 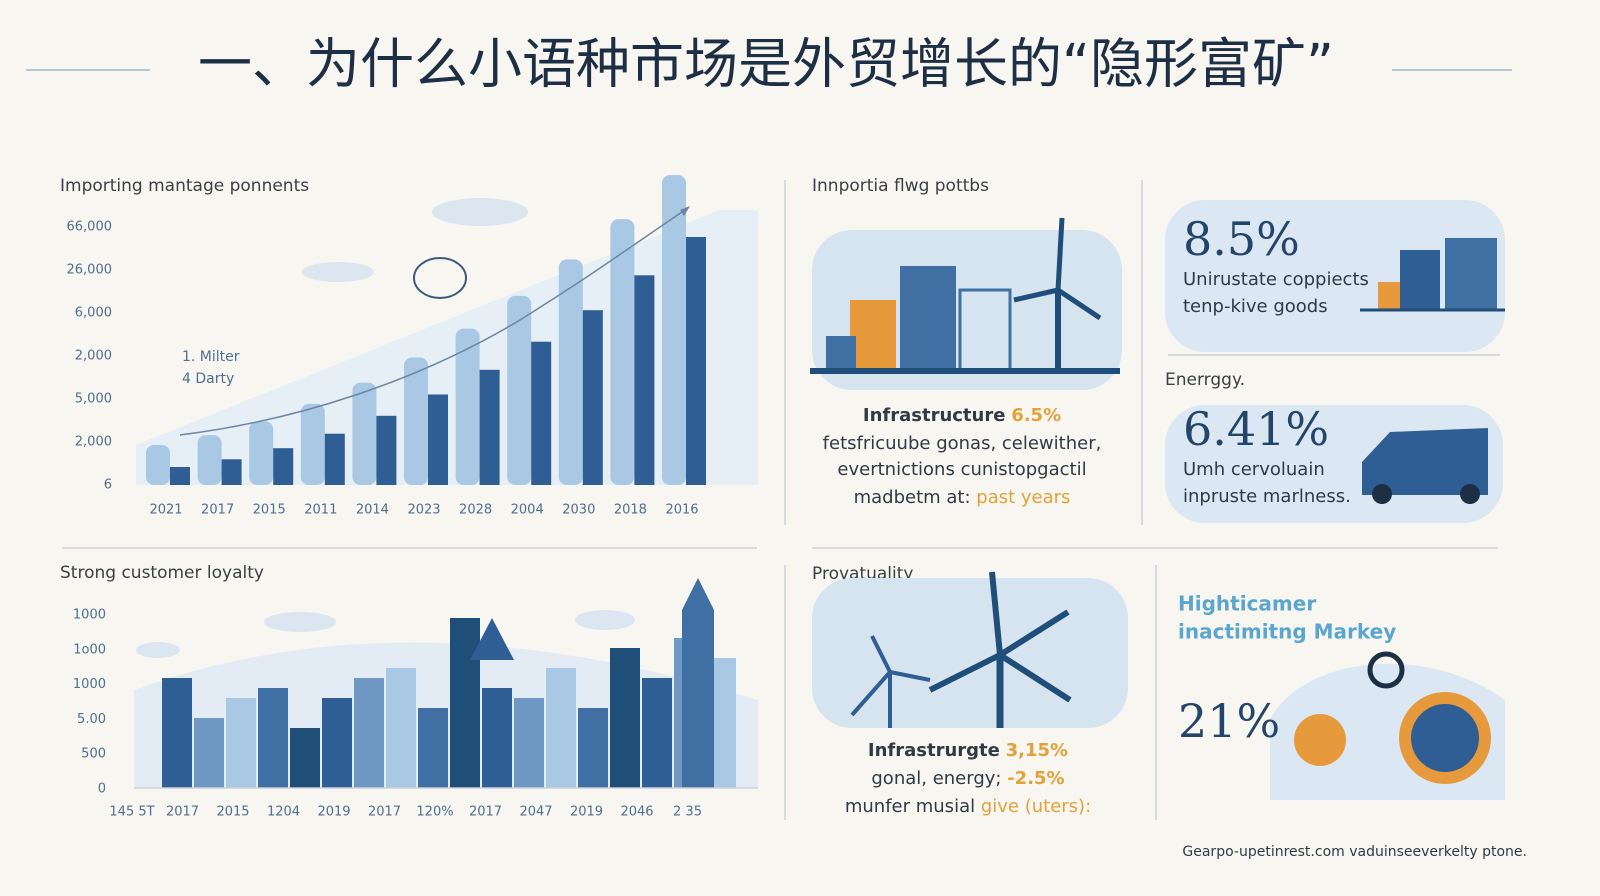 I want to click on panel-heading: inactimitng Markey, so click(x=1287, y=632).